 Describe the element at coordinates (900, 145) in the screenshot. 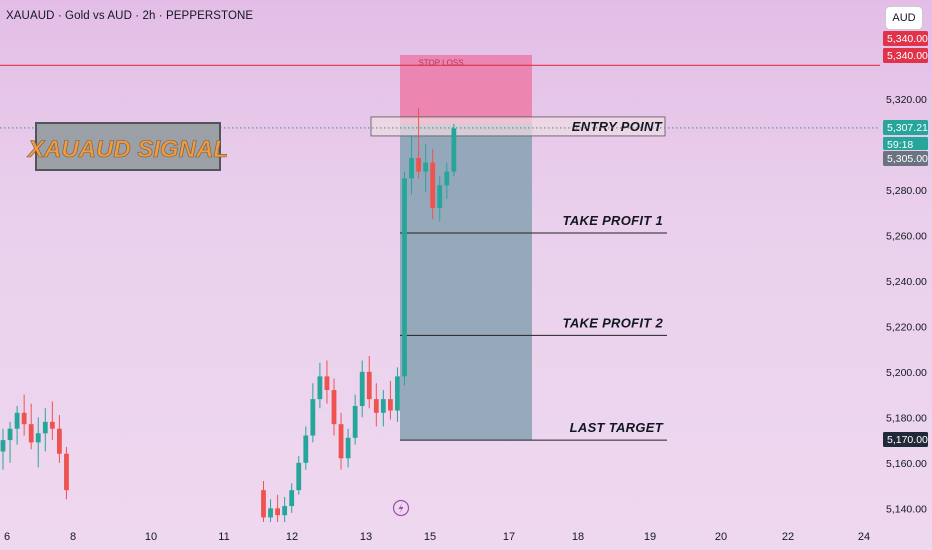

I see `price-tag-text: 59:18` at that location.